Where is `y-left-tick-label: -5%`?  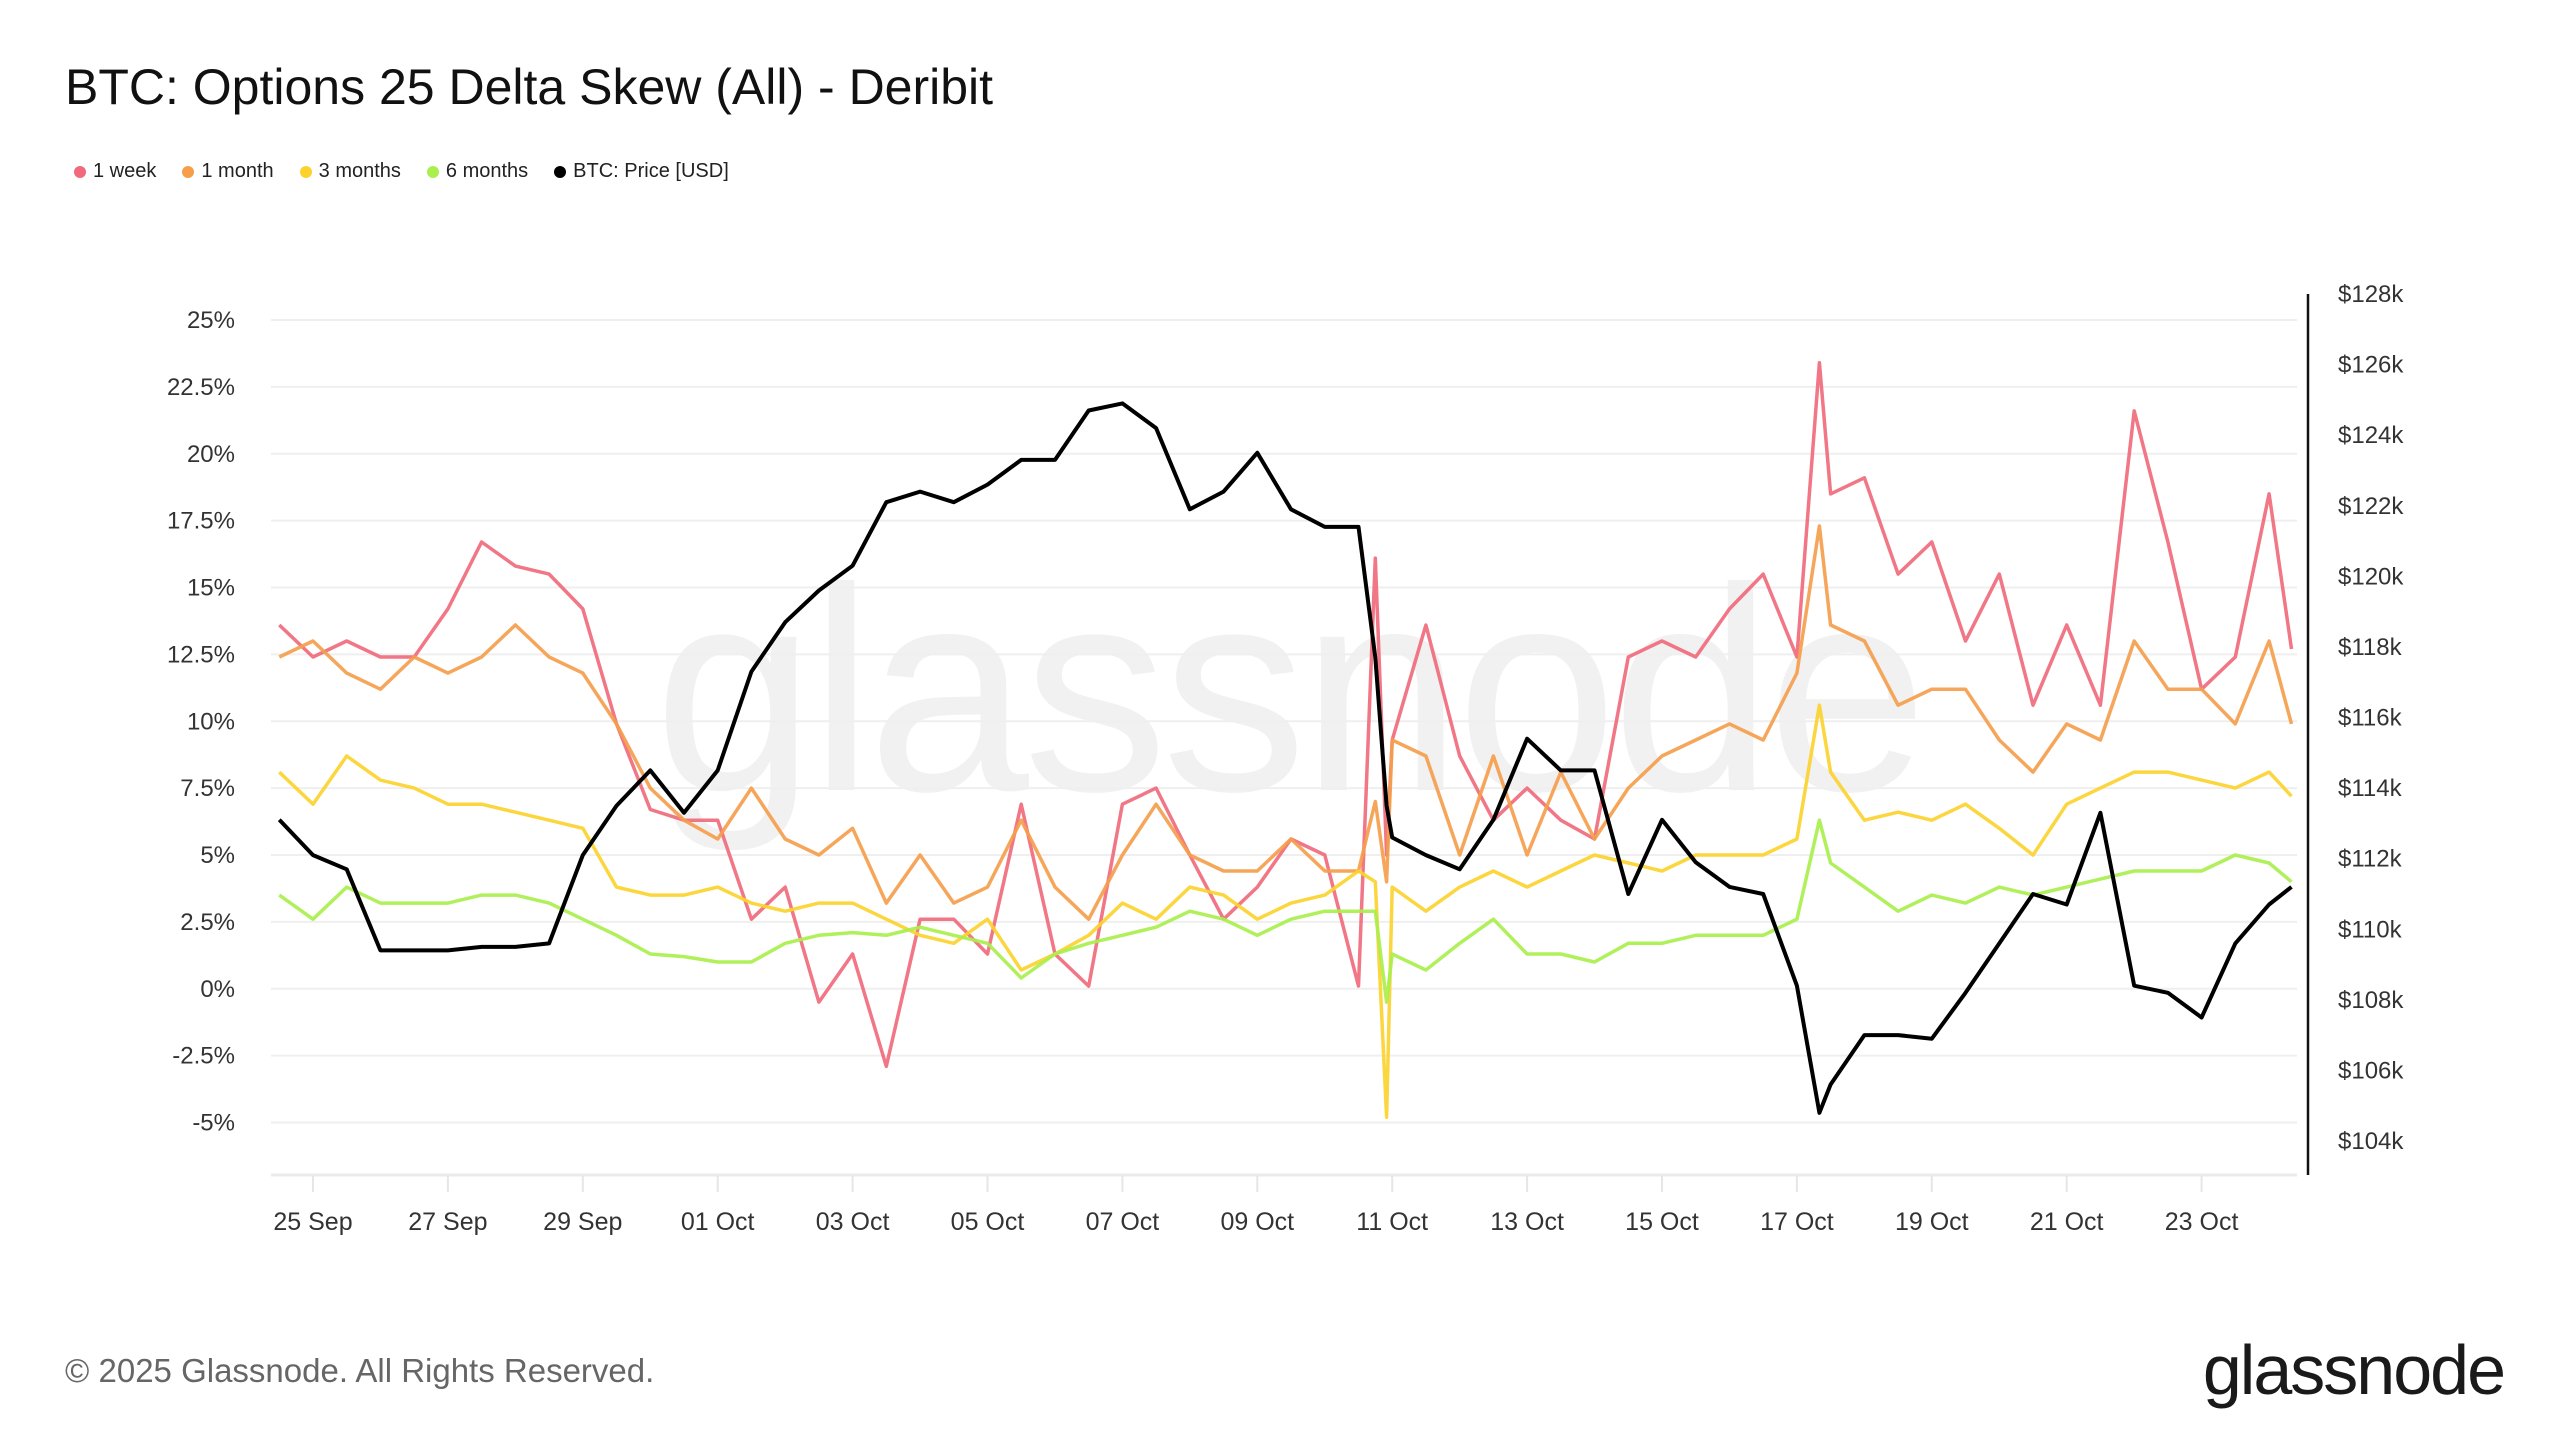
y-left-tick-label: -5% is located at coordinates (213, 1123).